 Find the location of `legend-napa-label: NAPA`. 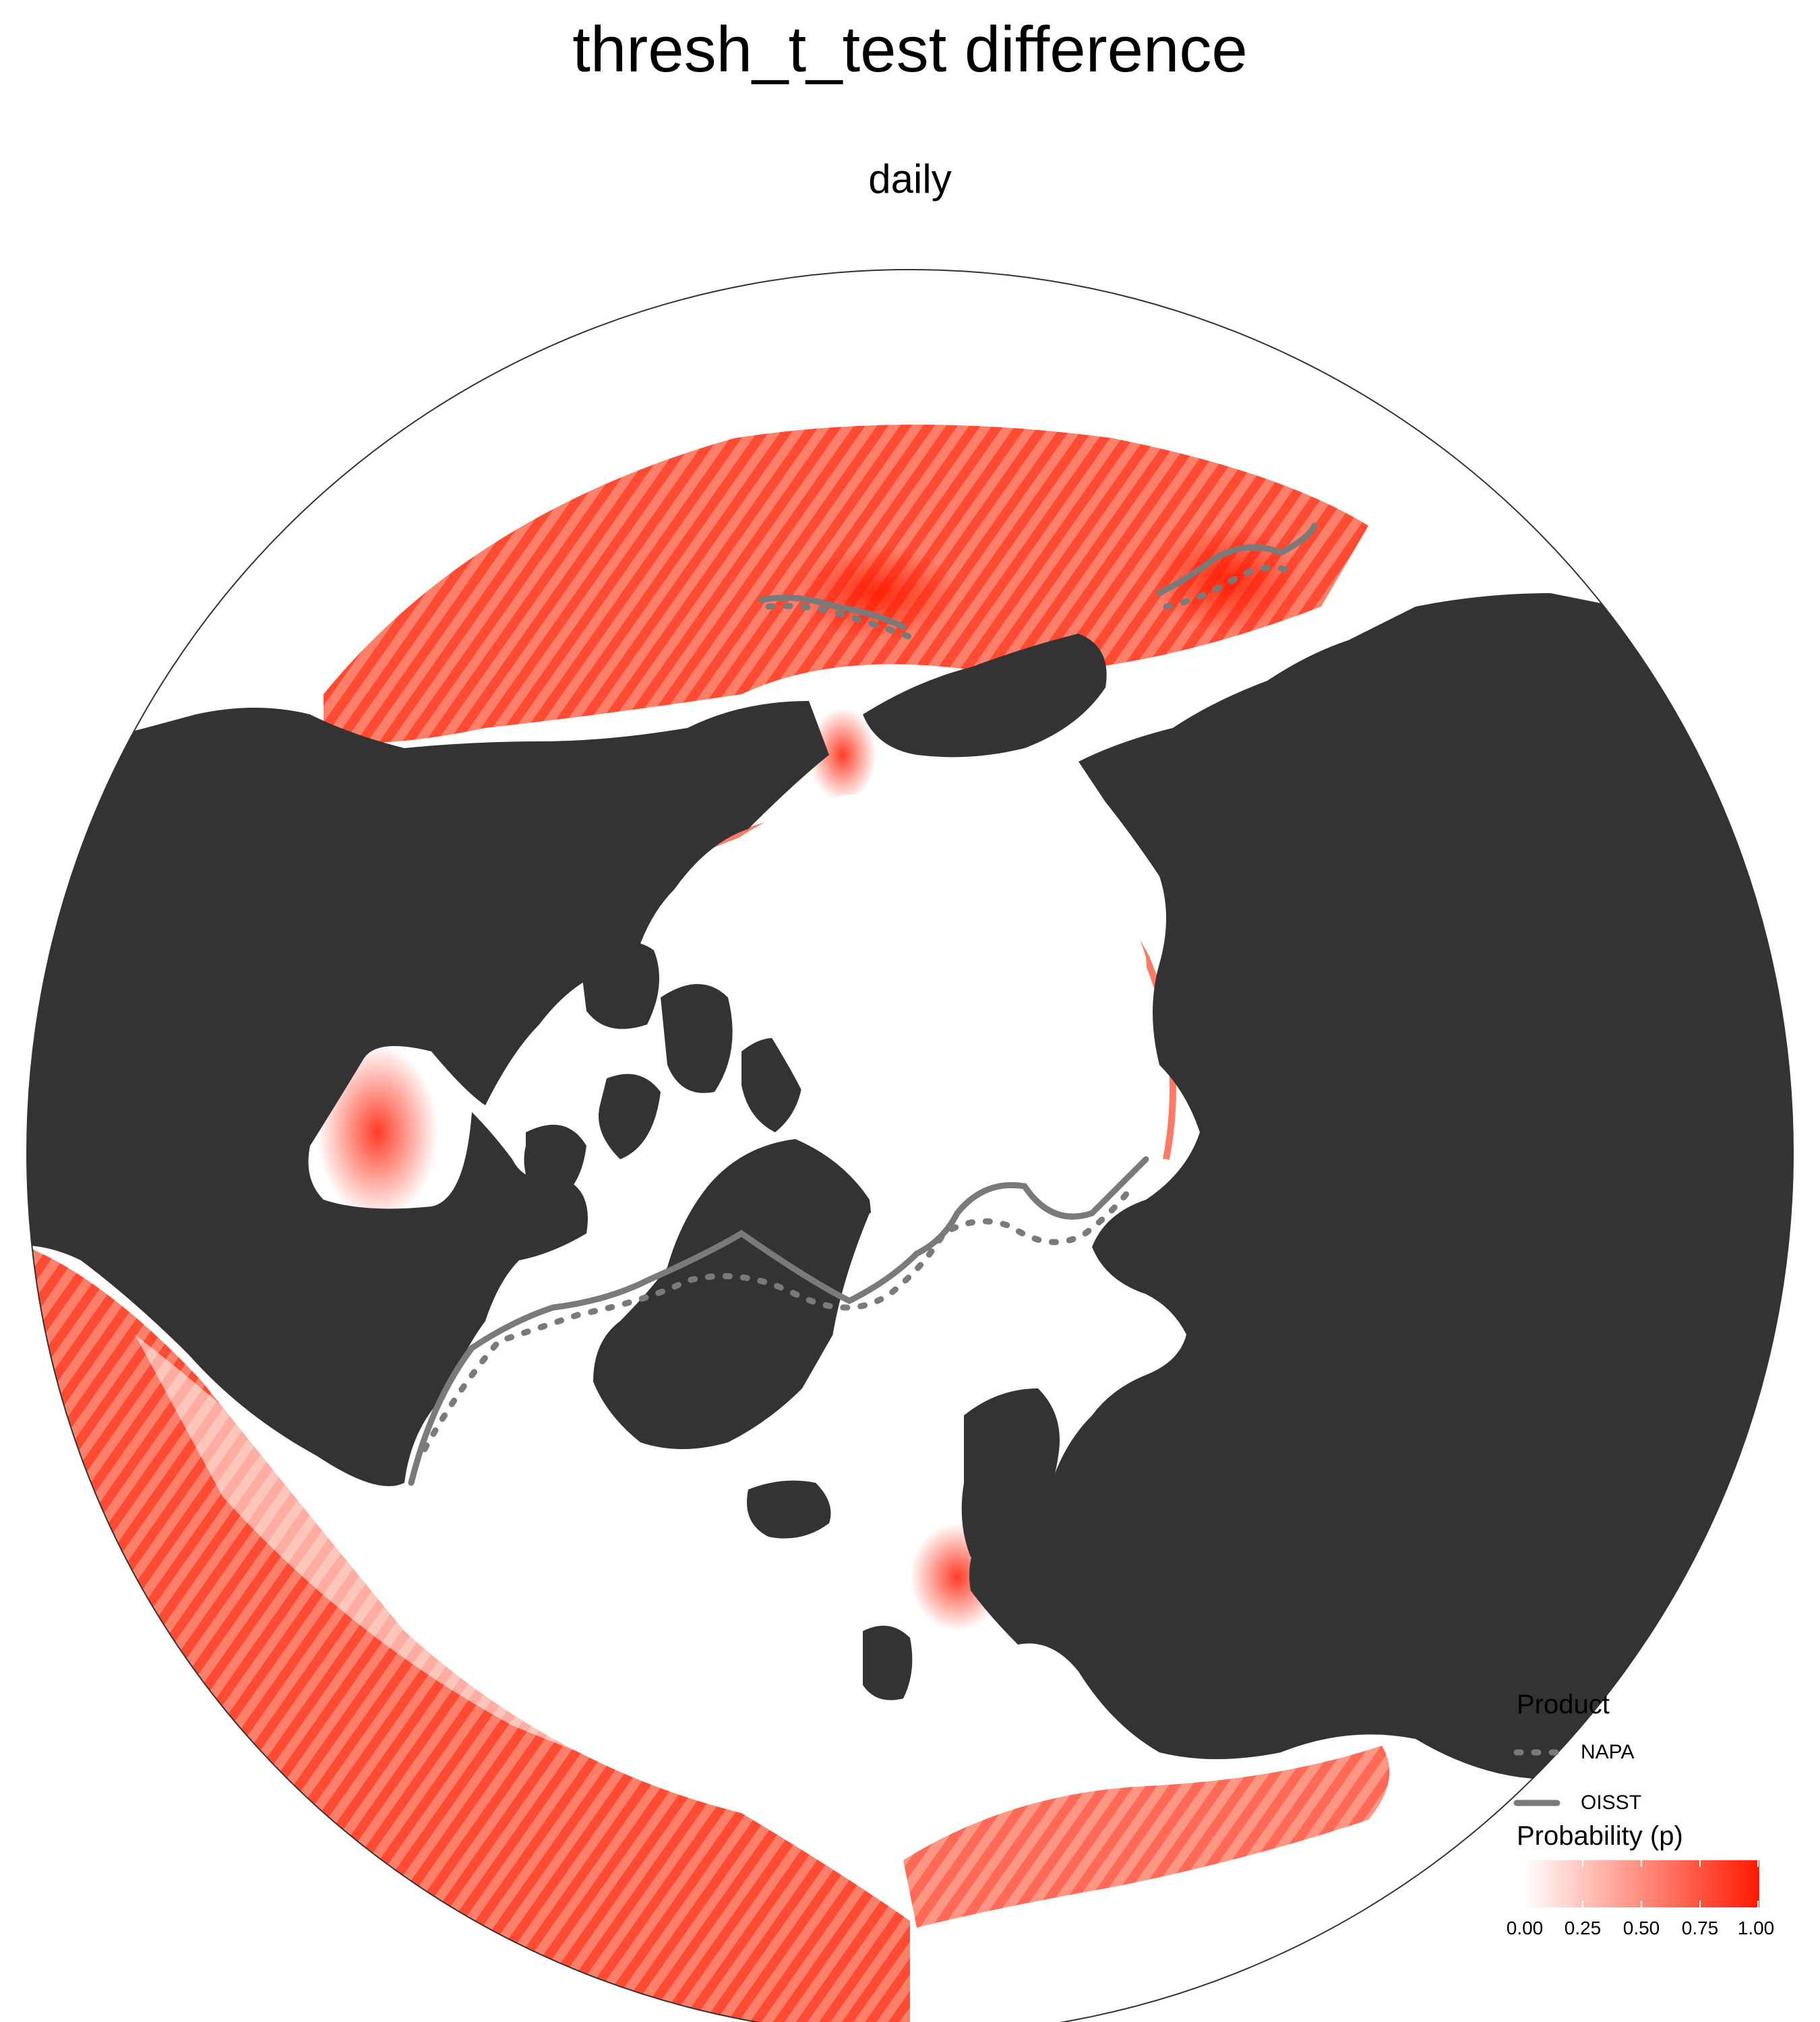

legend-napa-label: NAPA is located at coordinates (1608, 1752).